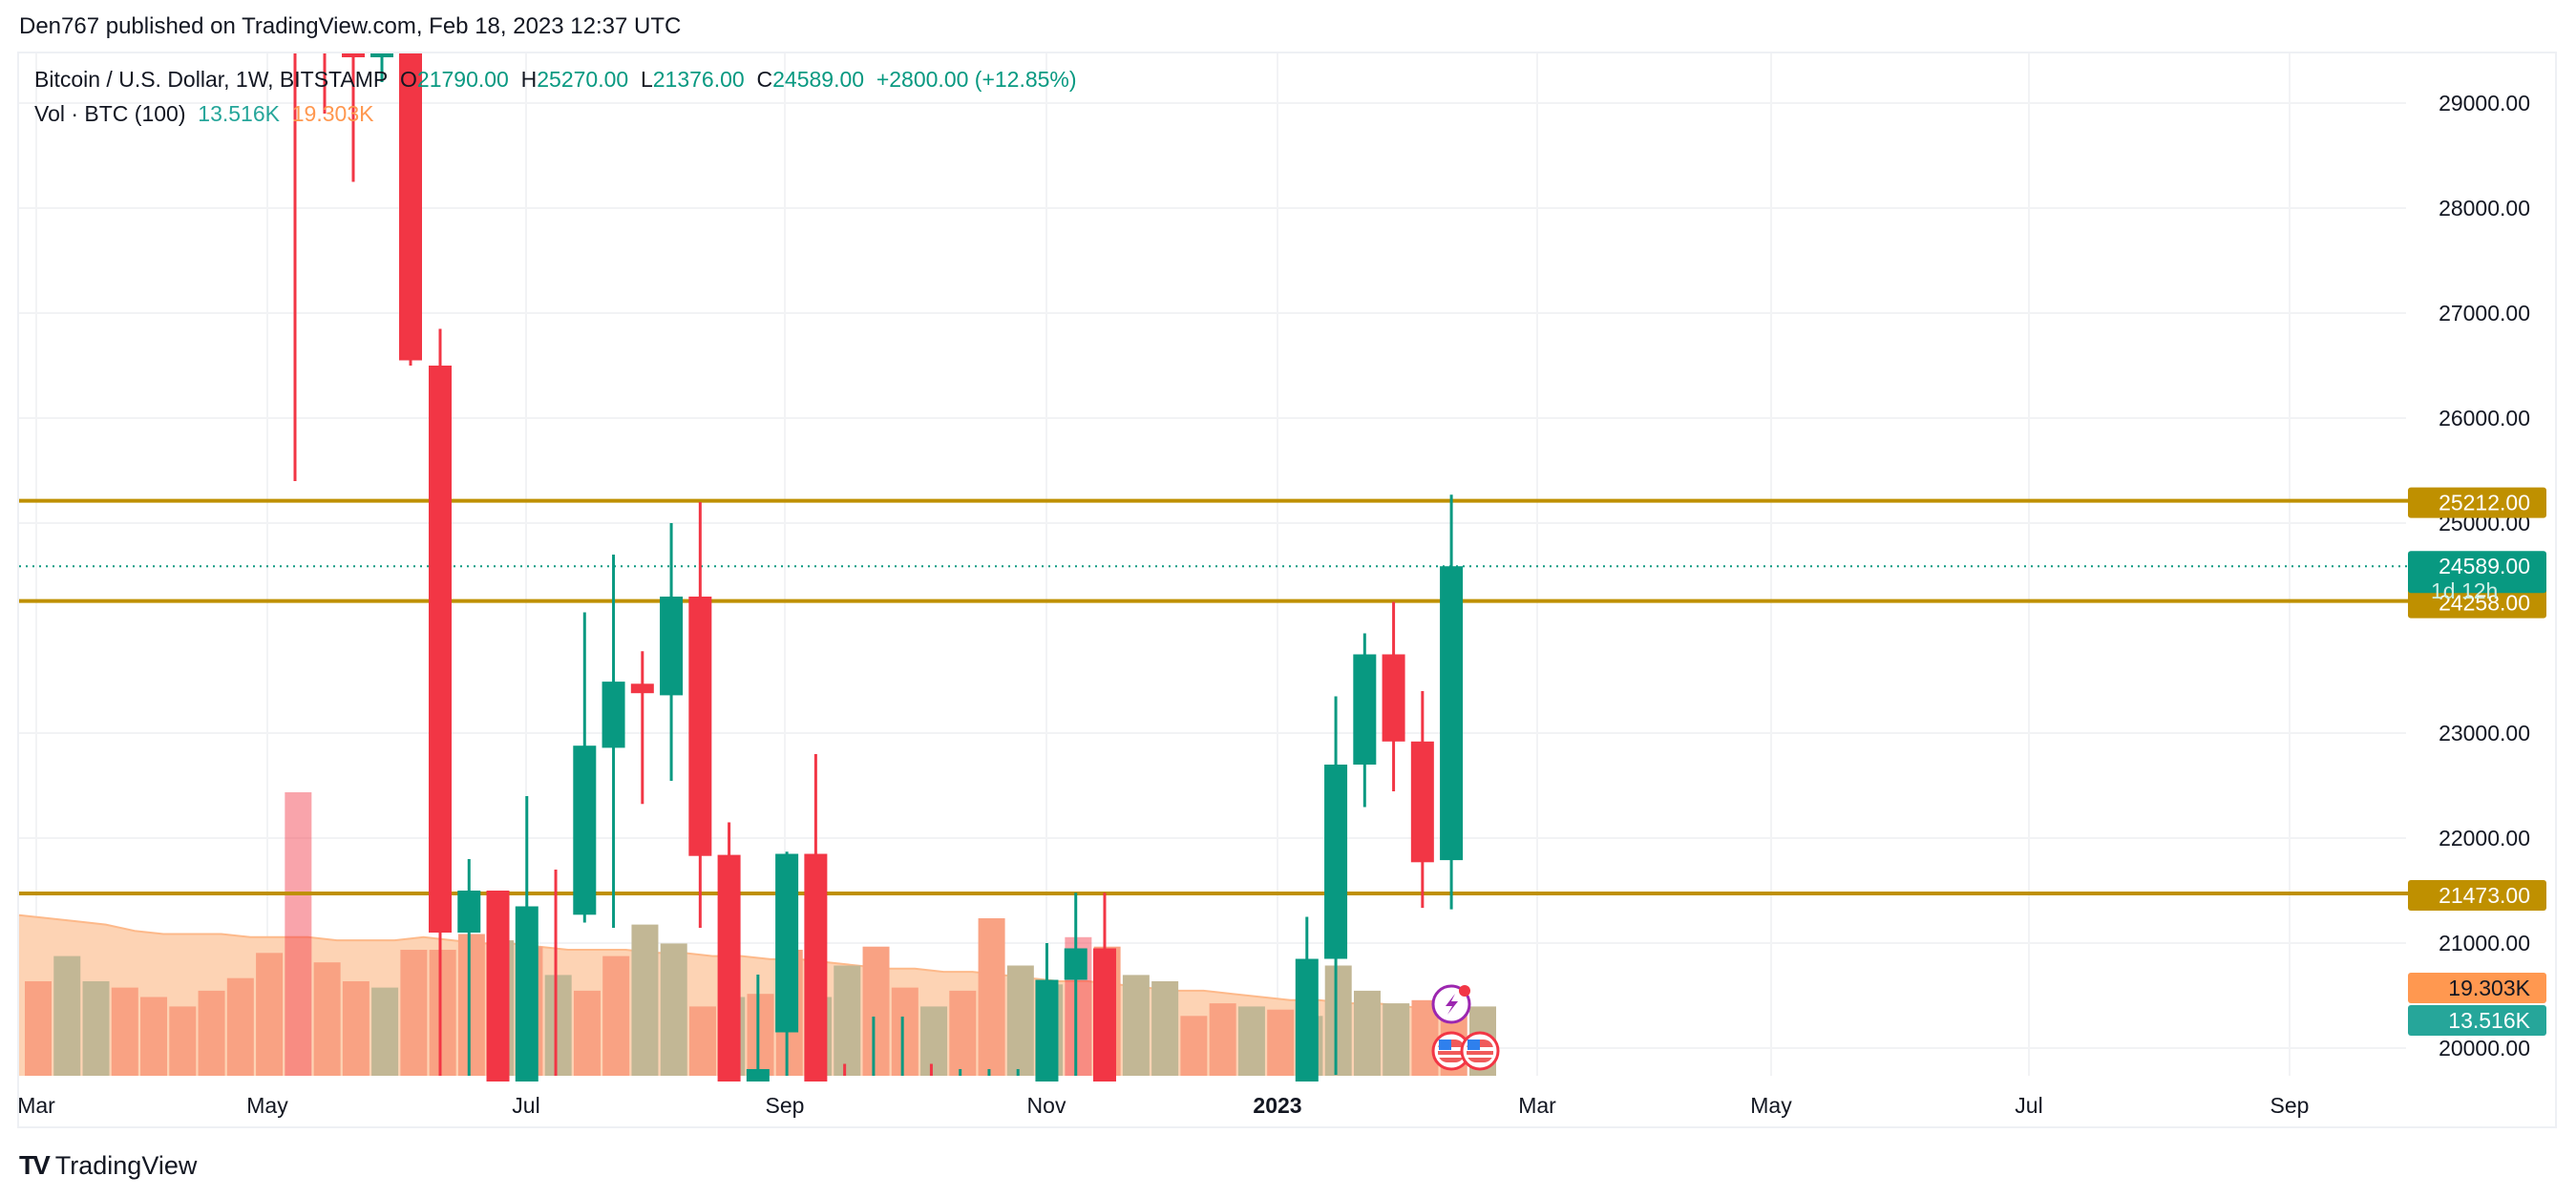 The width and height of the screenshot is (2576, 1197). I want to click on volume-indicator-name: Vol · BTC (100), so click(110, 114).